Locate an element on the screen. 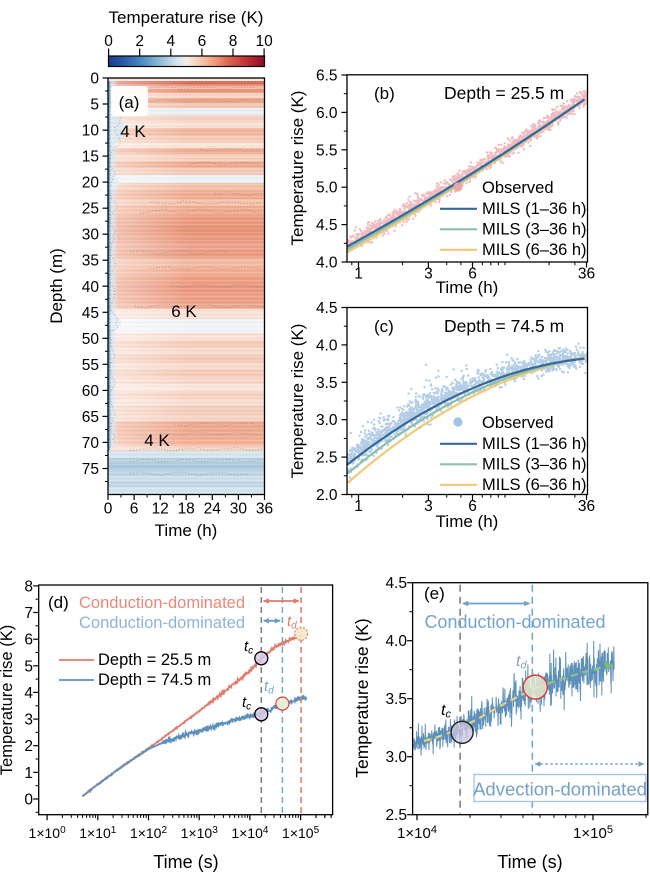 The image size is (650, 876). svg-text: tc is located at coordinates (446, 711).